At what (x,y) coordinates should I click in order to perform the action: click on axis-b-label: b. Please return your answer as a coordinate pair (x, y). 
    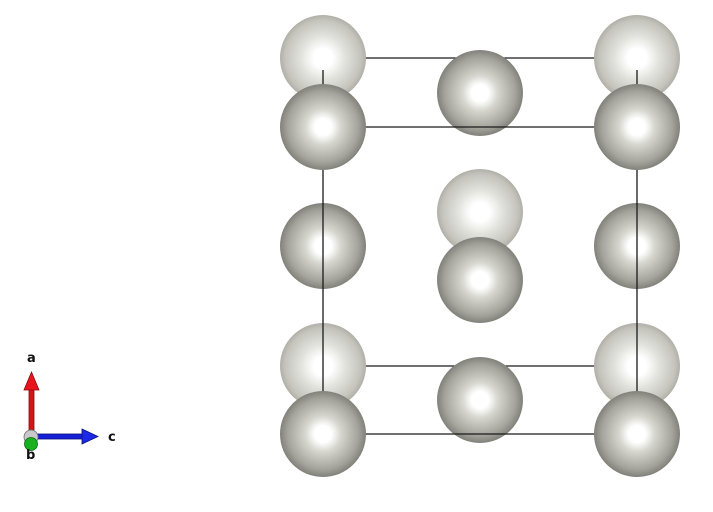
    Looking at the image, I should click on (30, 455).